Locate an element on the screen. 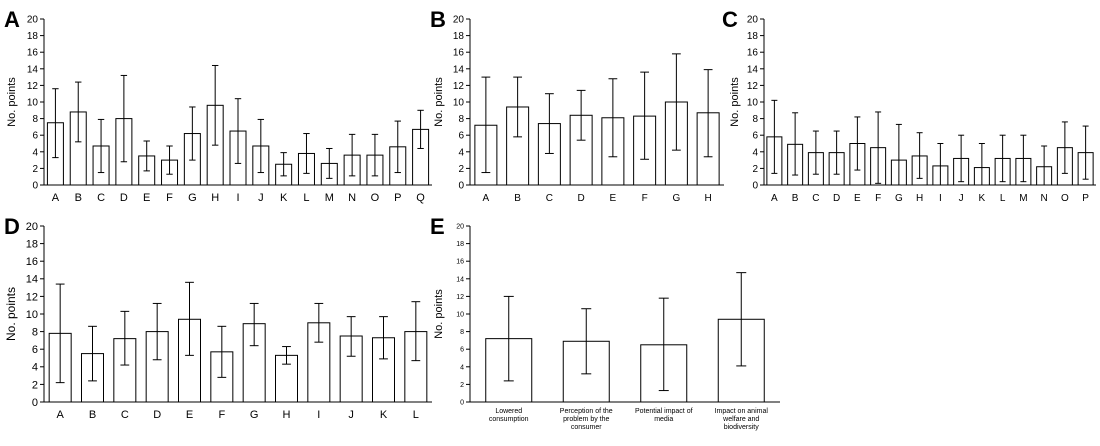 The width and height of the screenshot is (1100, 446). panel-b: B 0 2 4 6 8 10 12 14 16 18 20 No. points A B C D E F G H is located at coordinates (578, 107).